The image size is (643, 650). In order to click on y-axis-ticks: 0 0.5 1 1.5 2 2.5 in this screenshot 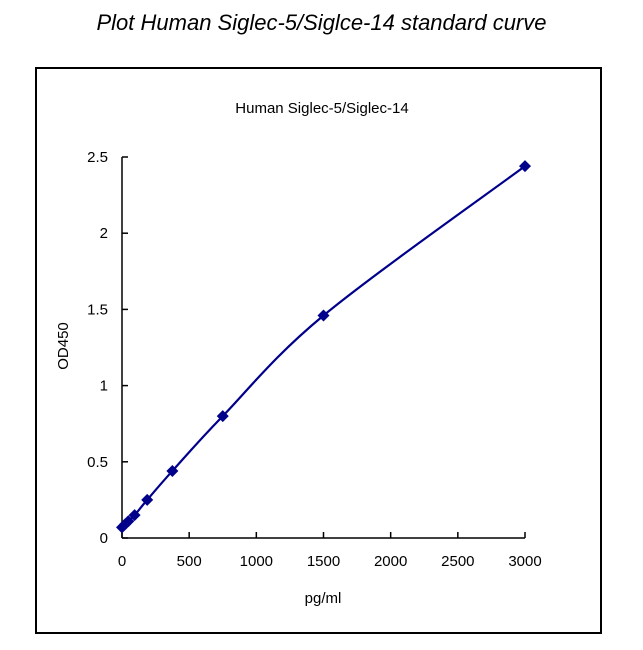, I will do `click(107, 348)`.